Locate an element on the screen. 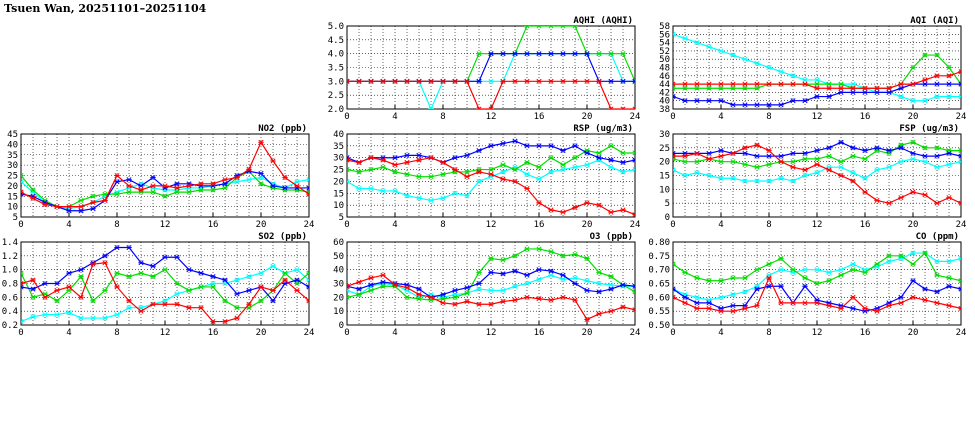 This screenshot has height=447, width=975. x-tick-label: 24 is located at coordinates (961, 333).